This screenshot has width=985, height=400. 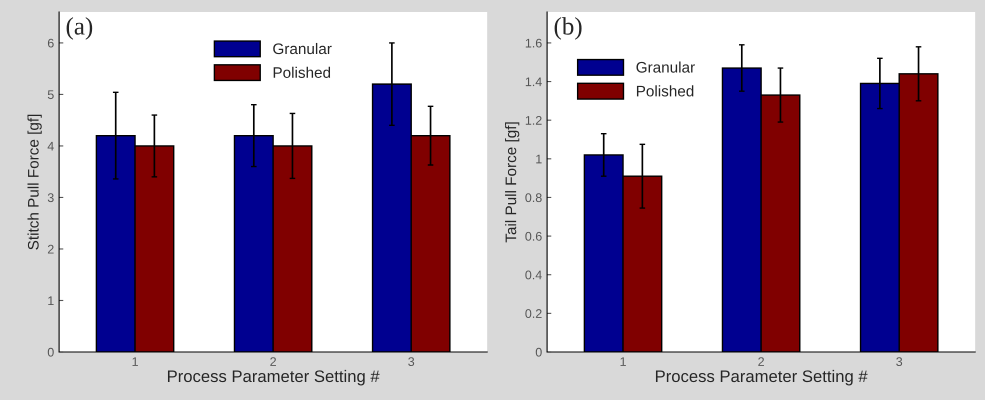 What do you see at coordinates (51, 43) in the screenshot?
I see `y-tick-label: 6` at bounding box center [51, 43].